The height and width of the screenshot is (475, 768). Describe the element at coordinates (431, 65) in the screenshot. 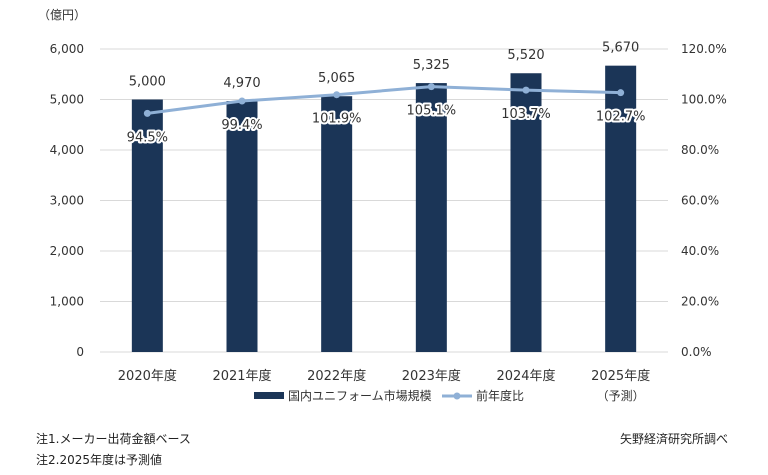

I see `bar-value-label: 5,325` at that location.